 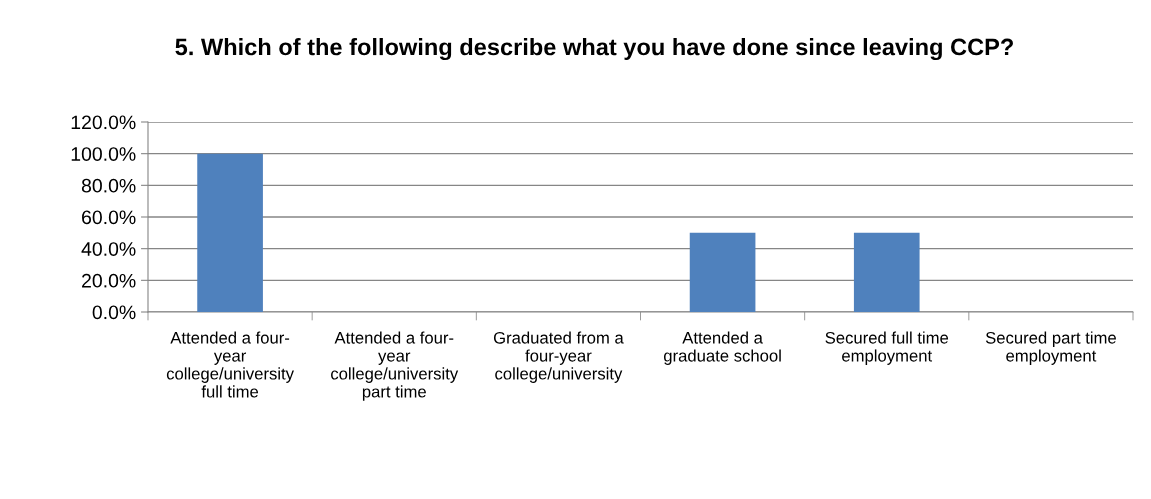 I want to click on y-tick-label: 80.0%, so click(x=108, y=185).